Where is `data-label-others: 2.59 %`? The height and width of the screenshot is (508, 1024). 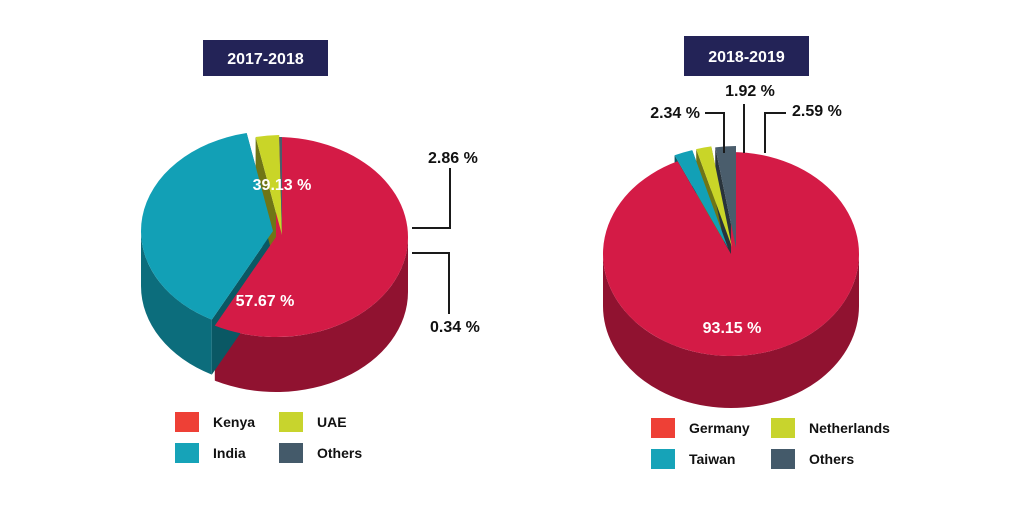
data-label-others: 2.59 % is located at coordinates (817, 111).